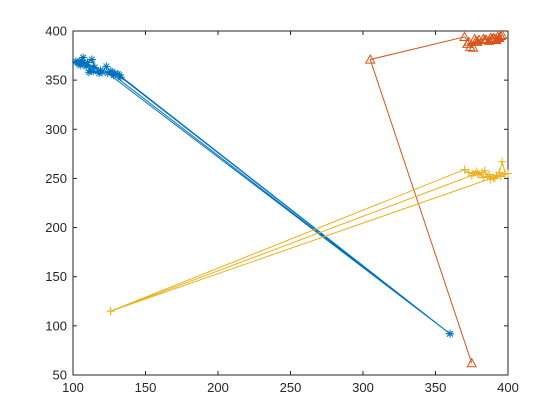 Image resolution: width=560 pixels, height=420 pixels. I want to click on y-tick-label: 150, so click(56, 276).